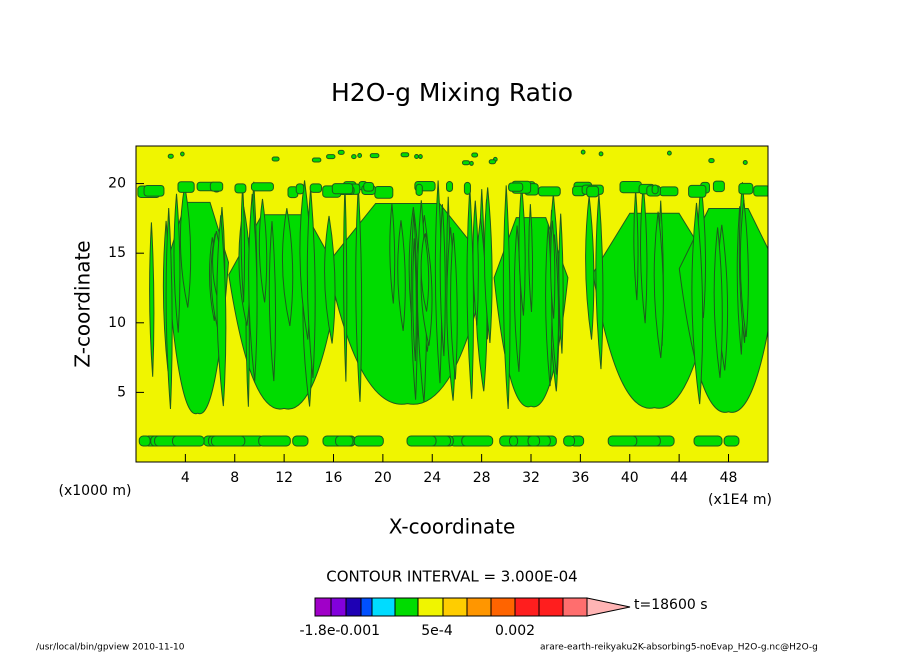 This screenshot has width=904, height=654. Describe the element at coordinates (360, 631) in the screenshot. I see `colorbar-label: 0.001` at that location.